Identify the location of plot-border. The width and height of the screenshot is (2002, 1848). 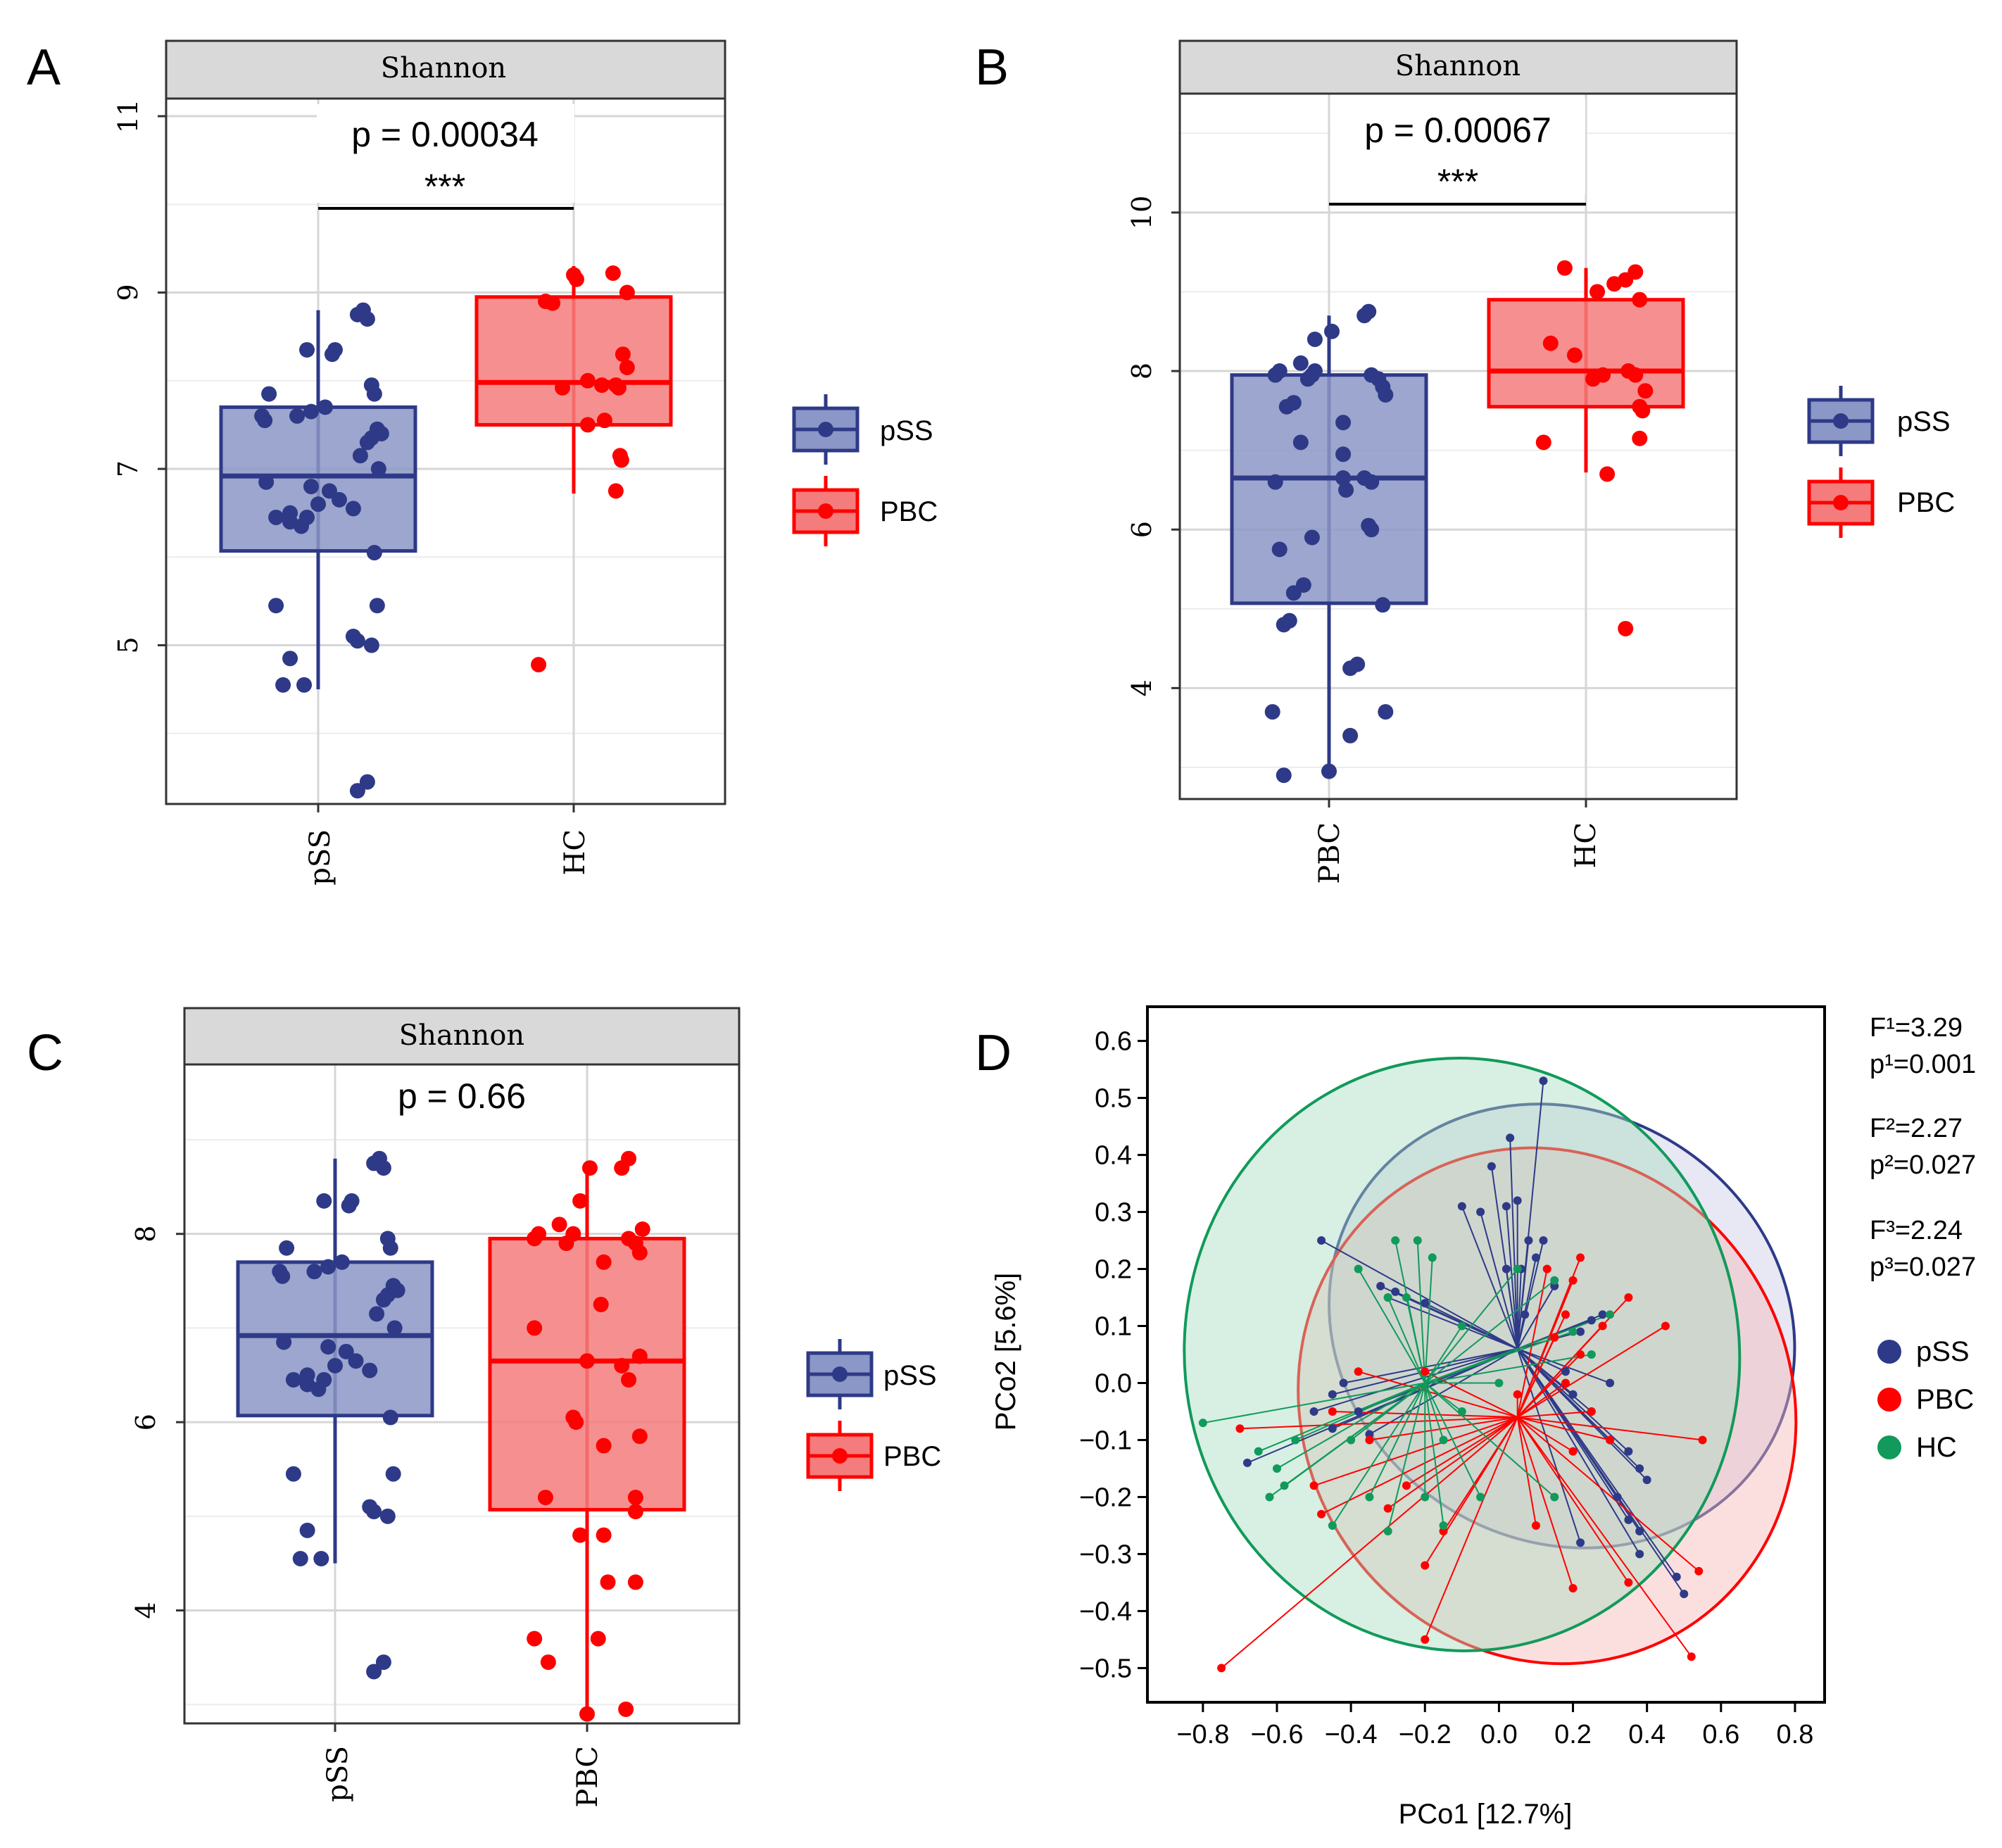
(445, 451).